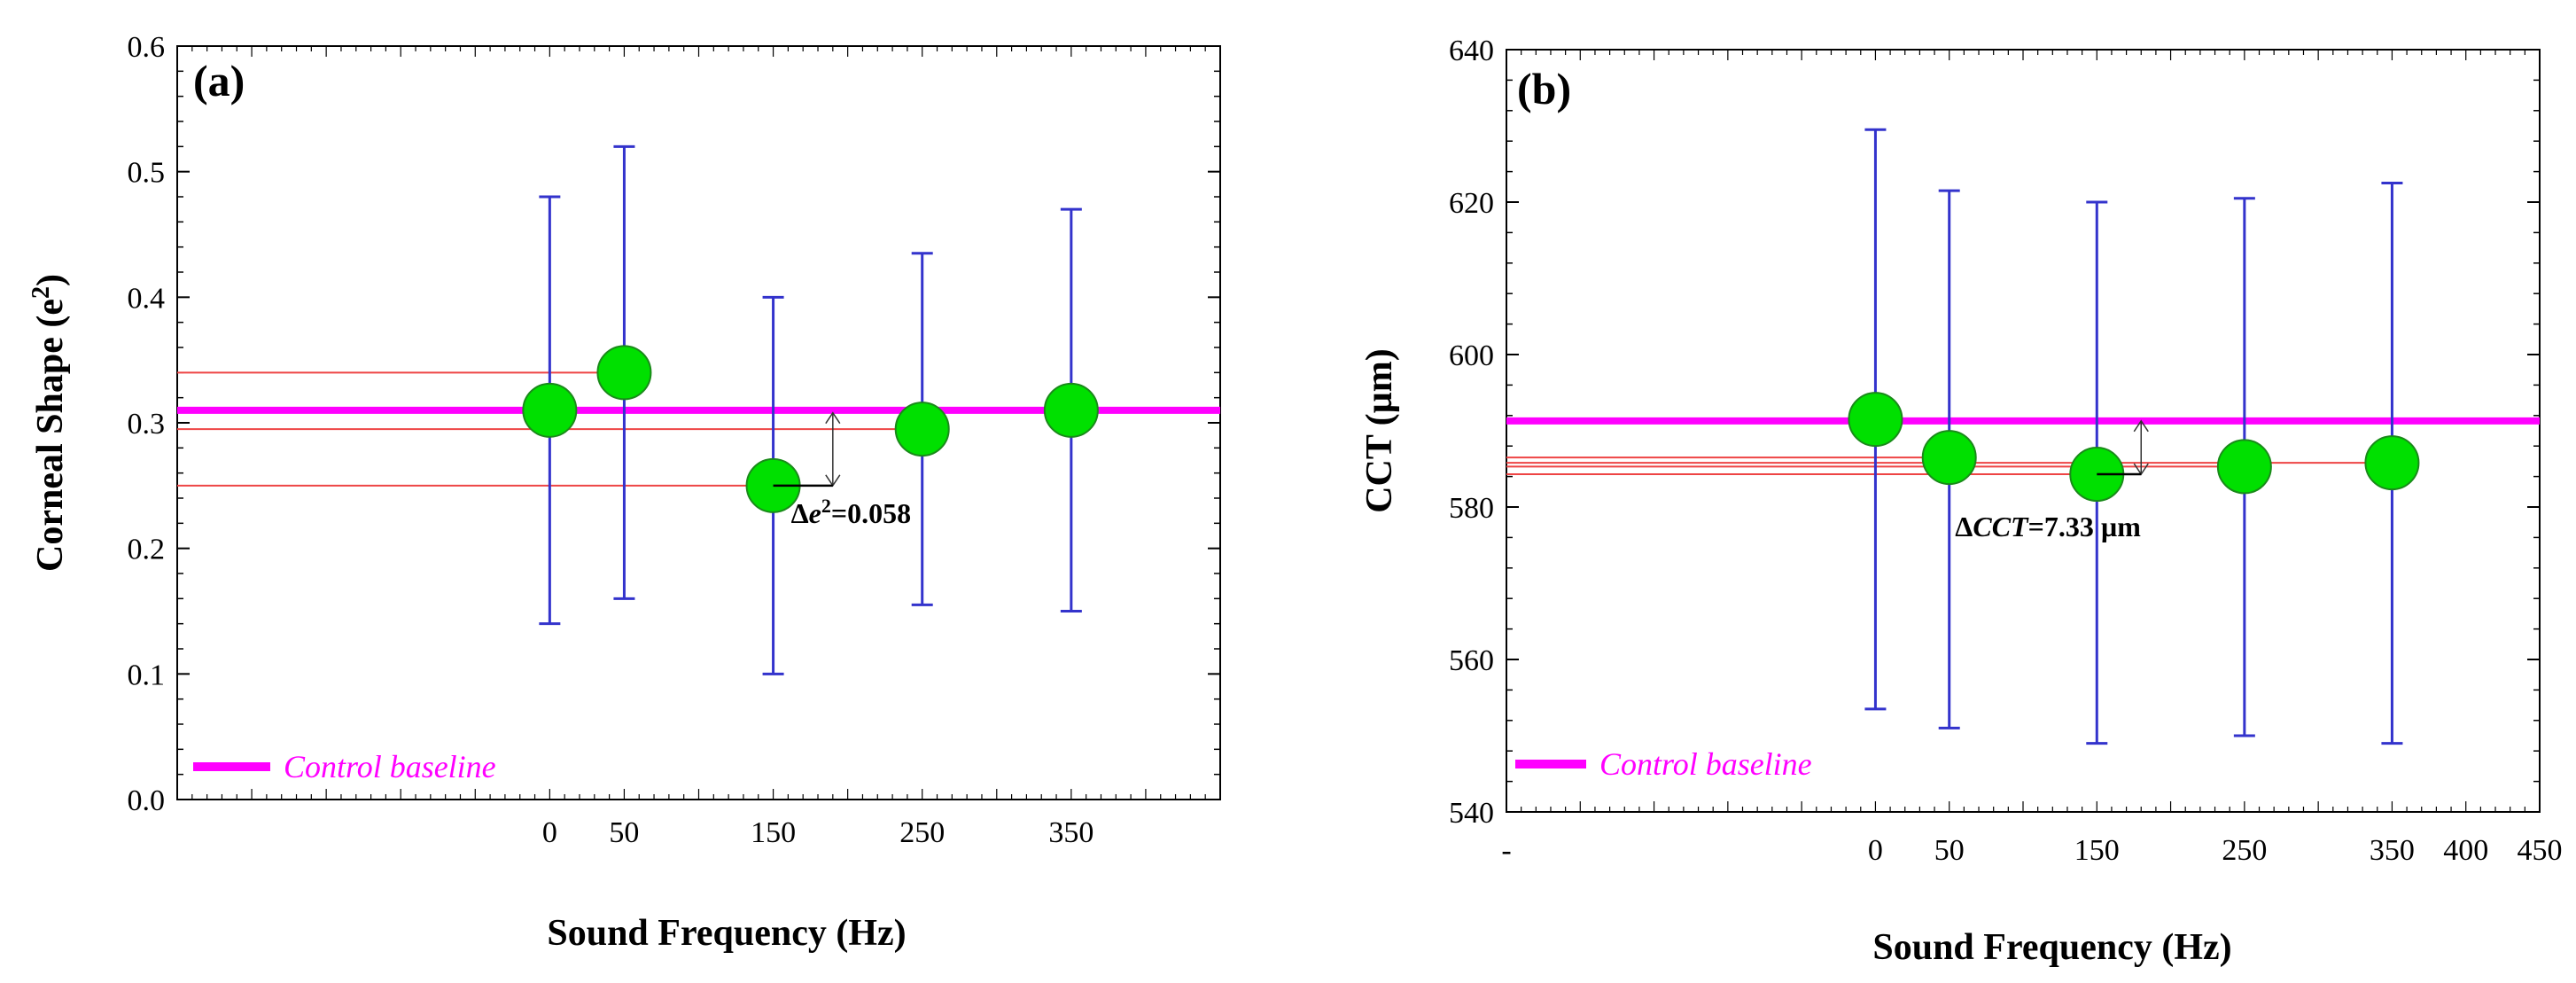 This screenshot has height=983, width=2576. Describe the element at coordinates (147, 550) in the screenshot. I see `y-tick-label: 0.2` at that location.